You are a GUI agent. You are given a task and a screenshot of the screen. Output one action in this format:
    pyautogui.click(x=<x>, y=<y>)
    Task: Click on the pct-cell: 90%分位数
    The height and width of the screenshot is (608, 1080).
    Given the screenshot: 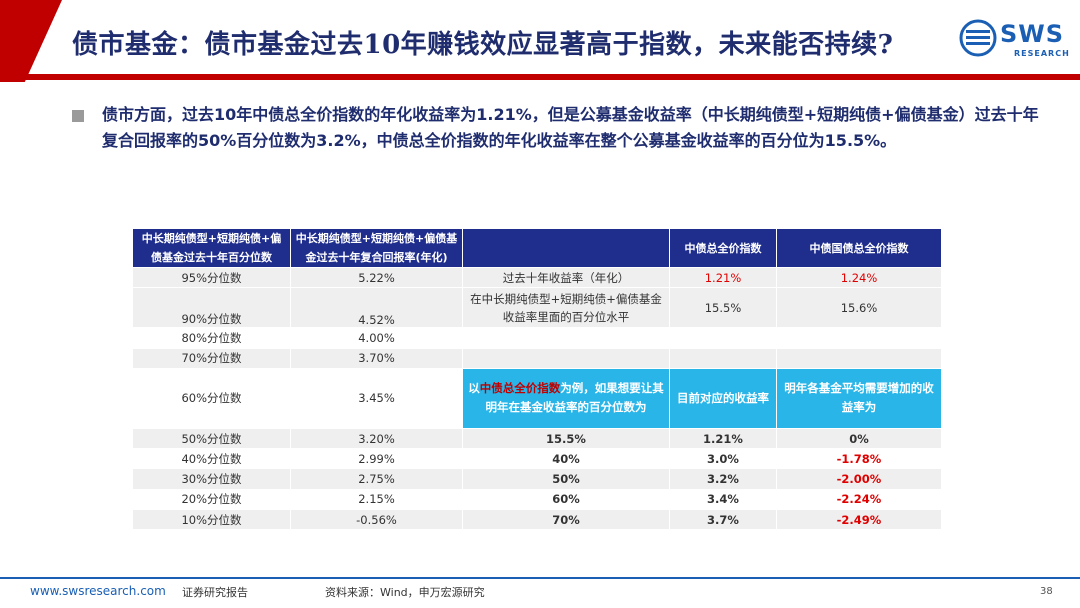 What is the action you would take?
    pyautogui.click(x=211, y=308)
    